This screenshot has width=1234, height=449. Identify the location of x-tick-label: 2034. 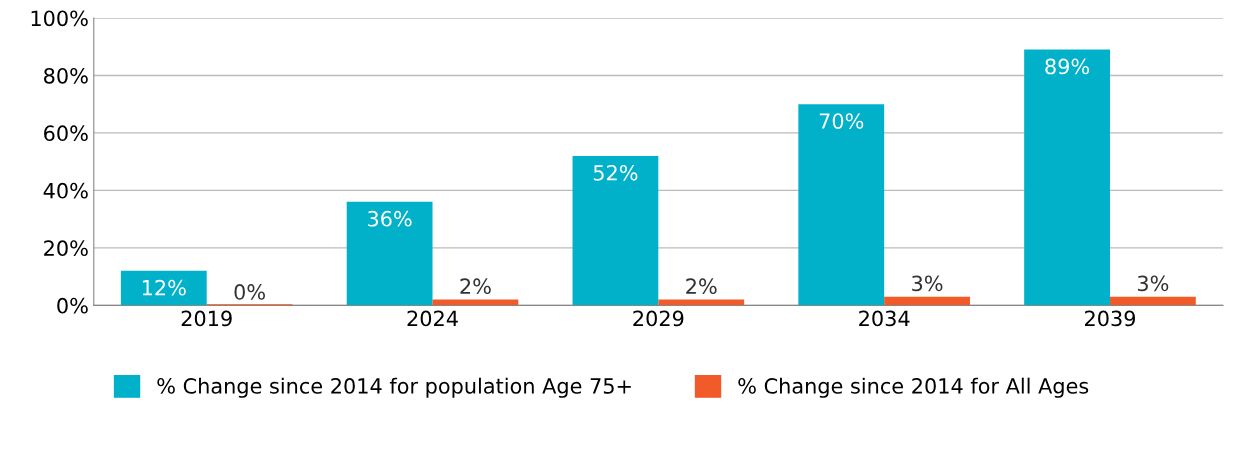
(884, 318).